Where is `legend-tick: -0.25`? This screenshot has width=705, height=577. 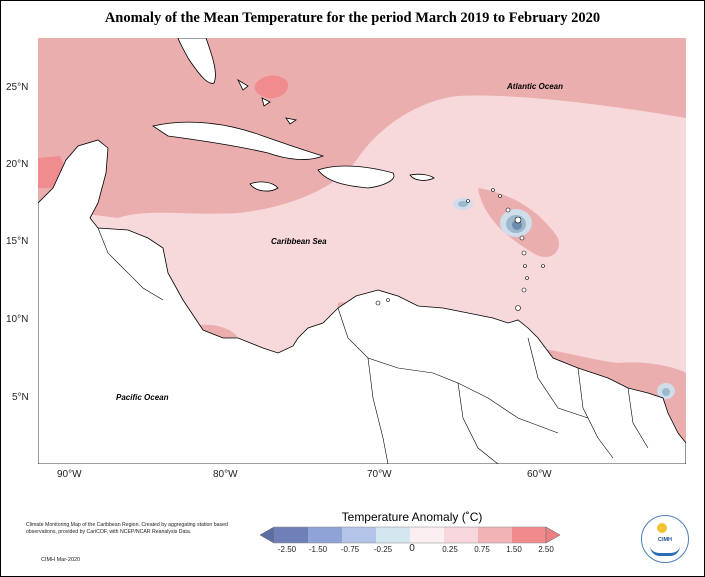
legend-tick: -0.25 is located at coordinates (383, 549).